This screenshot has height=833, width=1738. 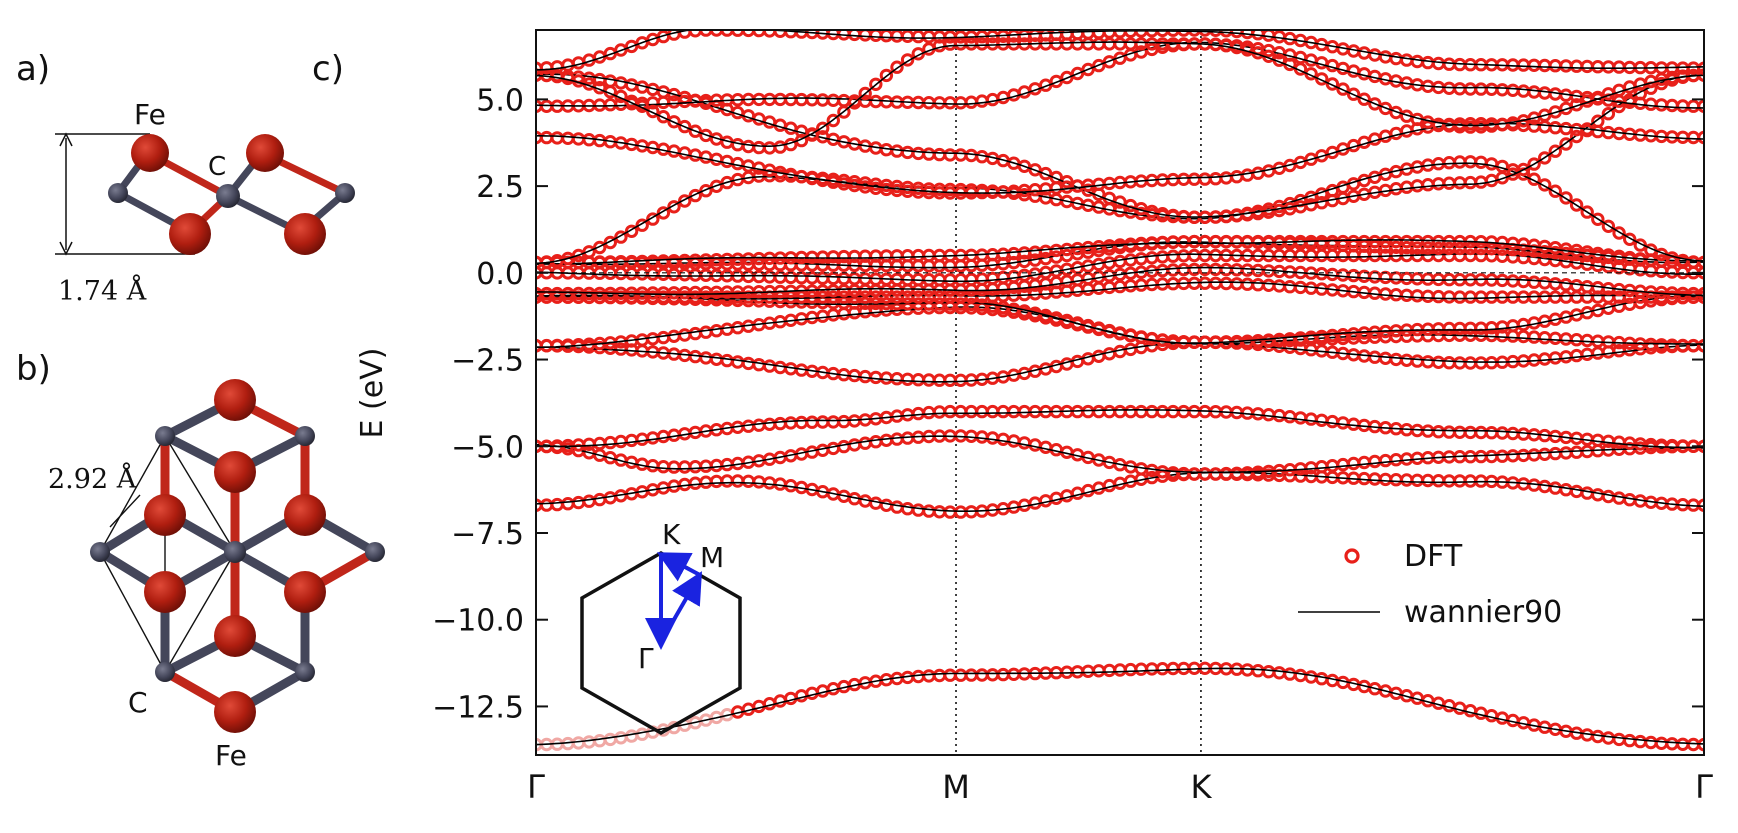 I want to click on panel-b: b), so click(x=200, y=560).